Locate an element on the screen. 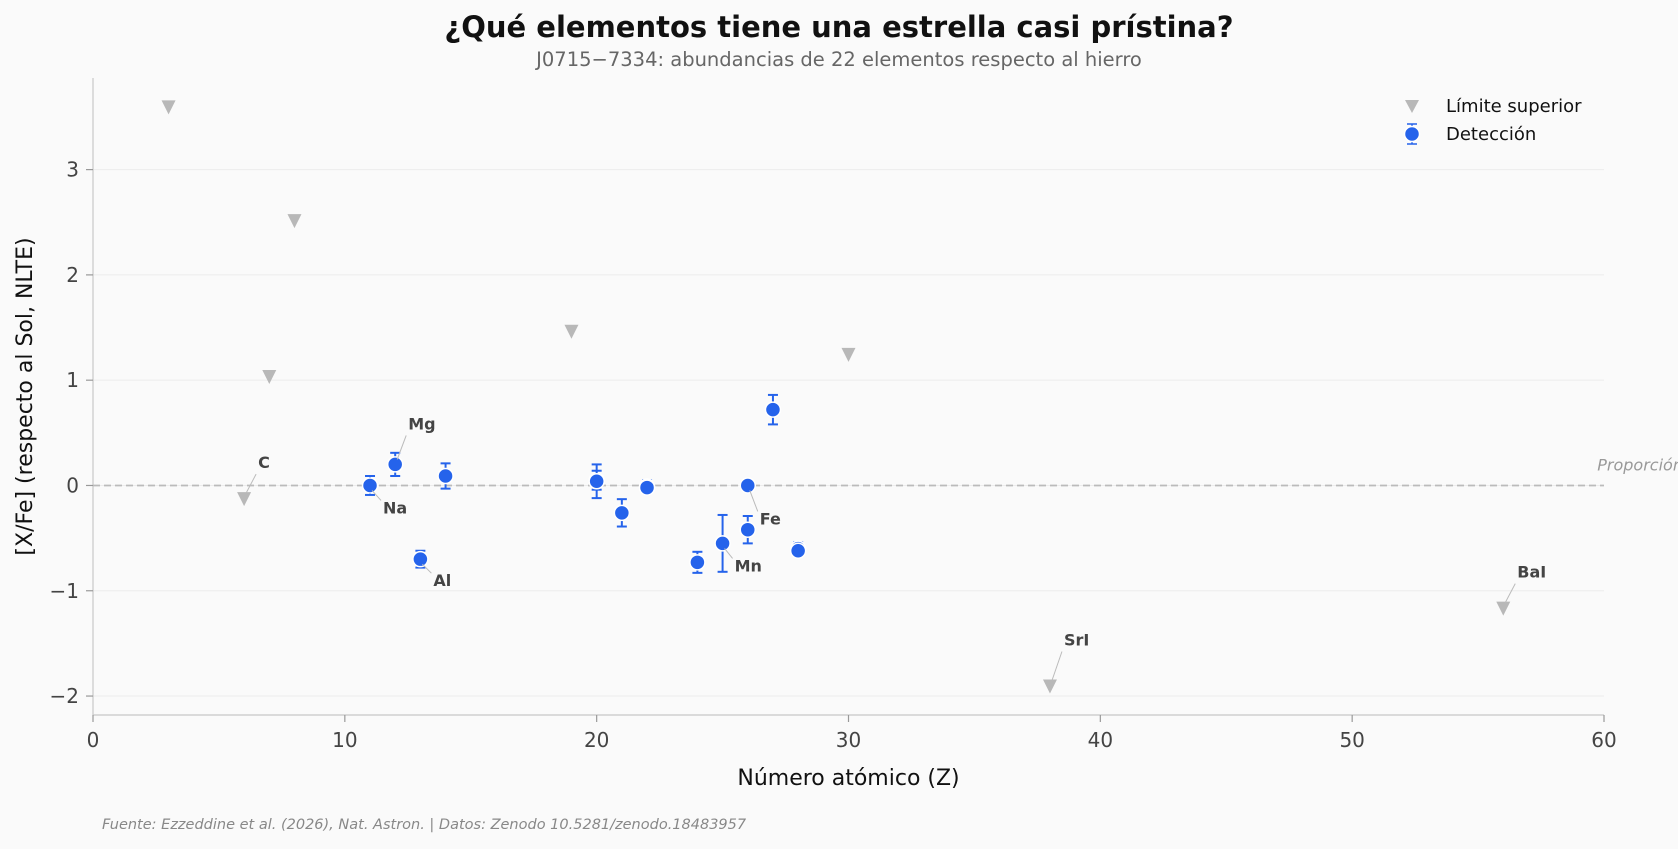 The width and height of the screenshot is (1678, 849). y-tick-label: 1 is located at coordinates (72, 380).